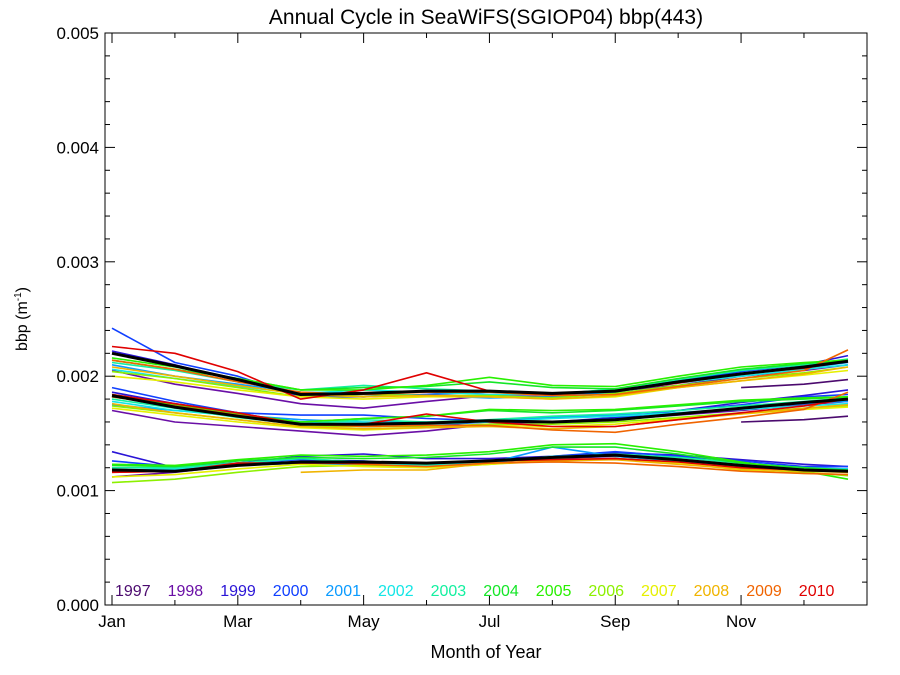 The image size is (900, 675). I want to click on x-tick-label: Sep, so click(615, 621).